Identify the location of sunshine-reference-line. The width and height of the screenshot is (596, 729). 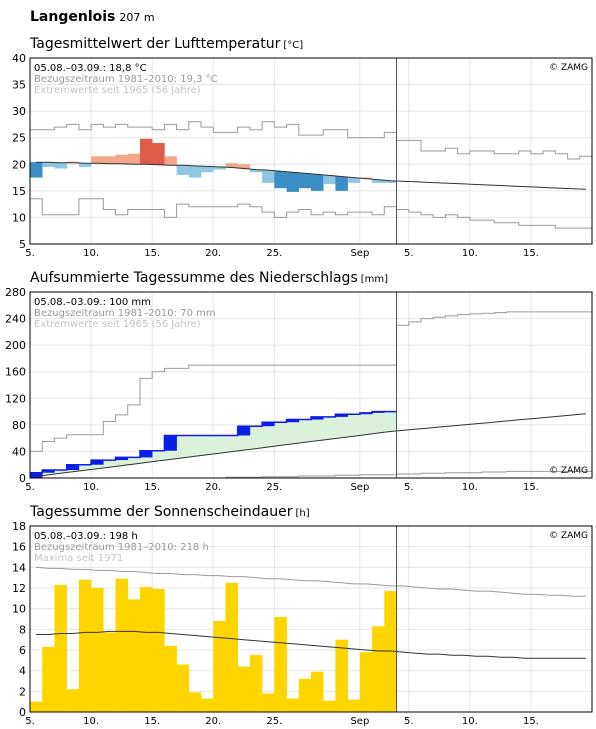
(311, 644).